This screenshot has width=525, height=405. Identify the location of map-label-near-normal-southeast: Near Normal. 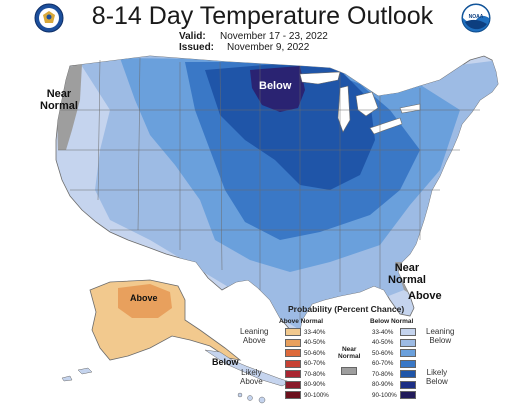
(407, 274).